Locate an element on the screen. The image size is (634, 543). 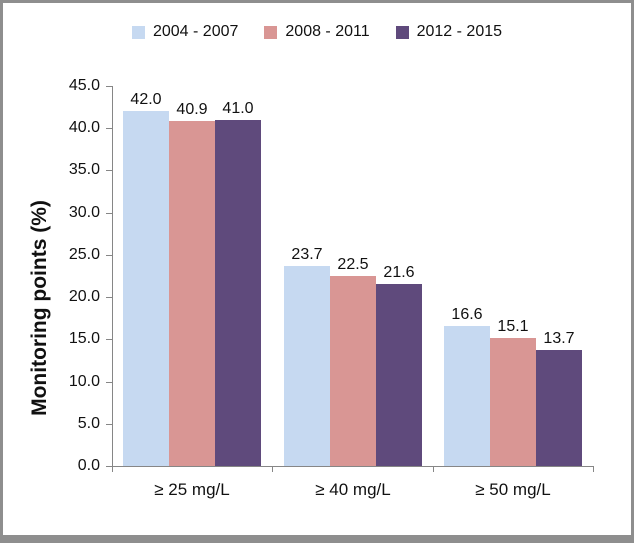
legend-label: 2008 - 2011 is located at coordinates (327, 31).